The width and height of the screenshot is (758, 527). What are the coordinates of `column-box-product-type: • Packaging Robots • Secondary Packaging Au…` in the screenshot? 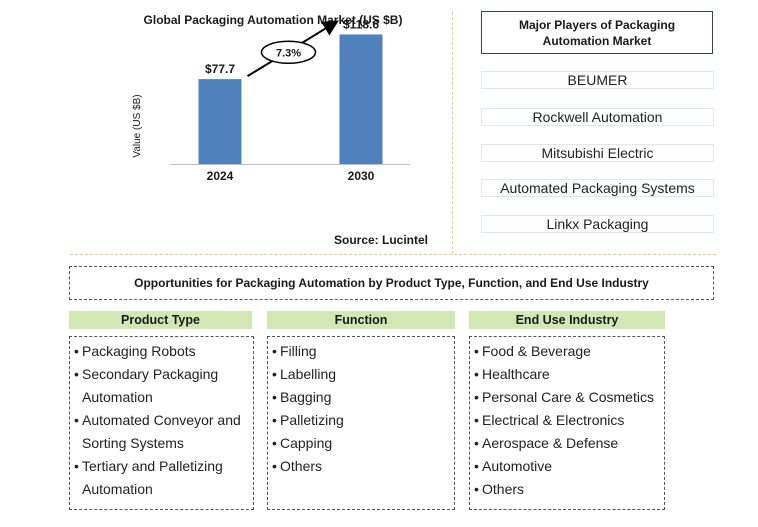 It's located at (161, 423).